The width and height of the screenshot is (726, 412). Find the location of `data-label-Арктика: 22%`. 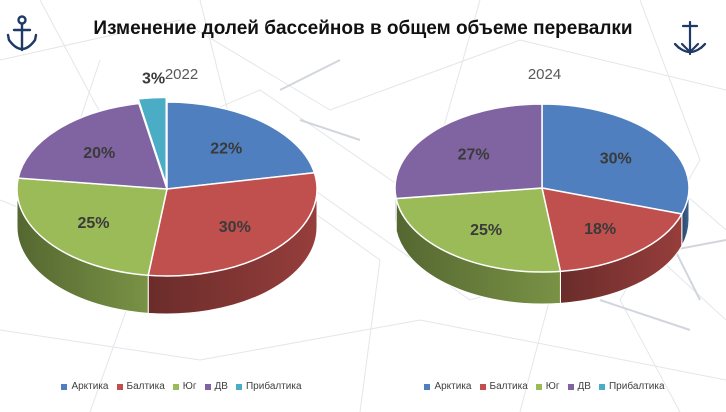

data-label-Арктика: 22% is located at coordinates (226, 148).